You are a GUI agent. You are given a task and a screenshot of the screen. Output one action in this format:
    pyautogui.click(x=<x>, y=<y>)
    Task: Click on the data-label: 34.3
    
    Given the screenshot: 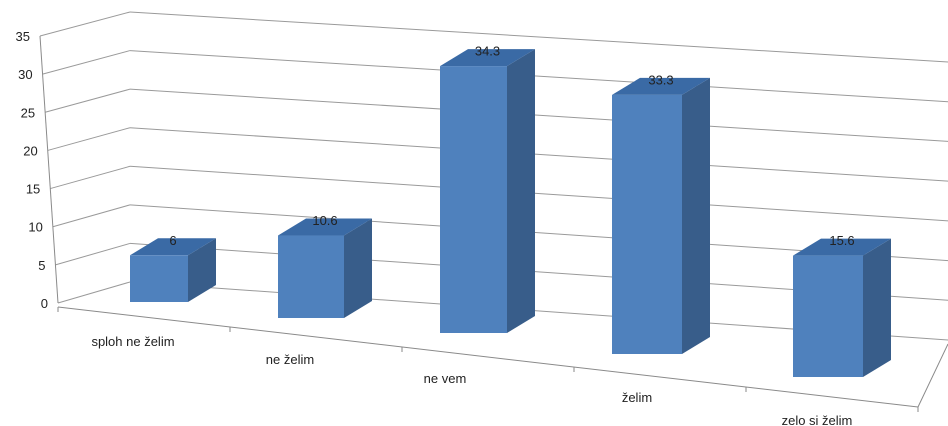 What is the action you would take?
    pyautogui.click(x=487, y=51)
    